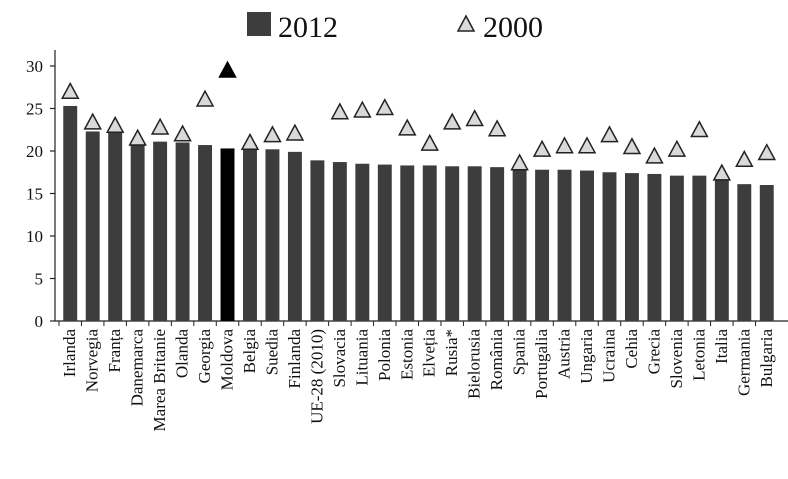  Describe the element at coordinates (676, 359) in the screenshot. I see `category-label: Slovenia` at that location.